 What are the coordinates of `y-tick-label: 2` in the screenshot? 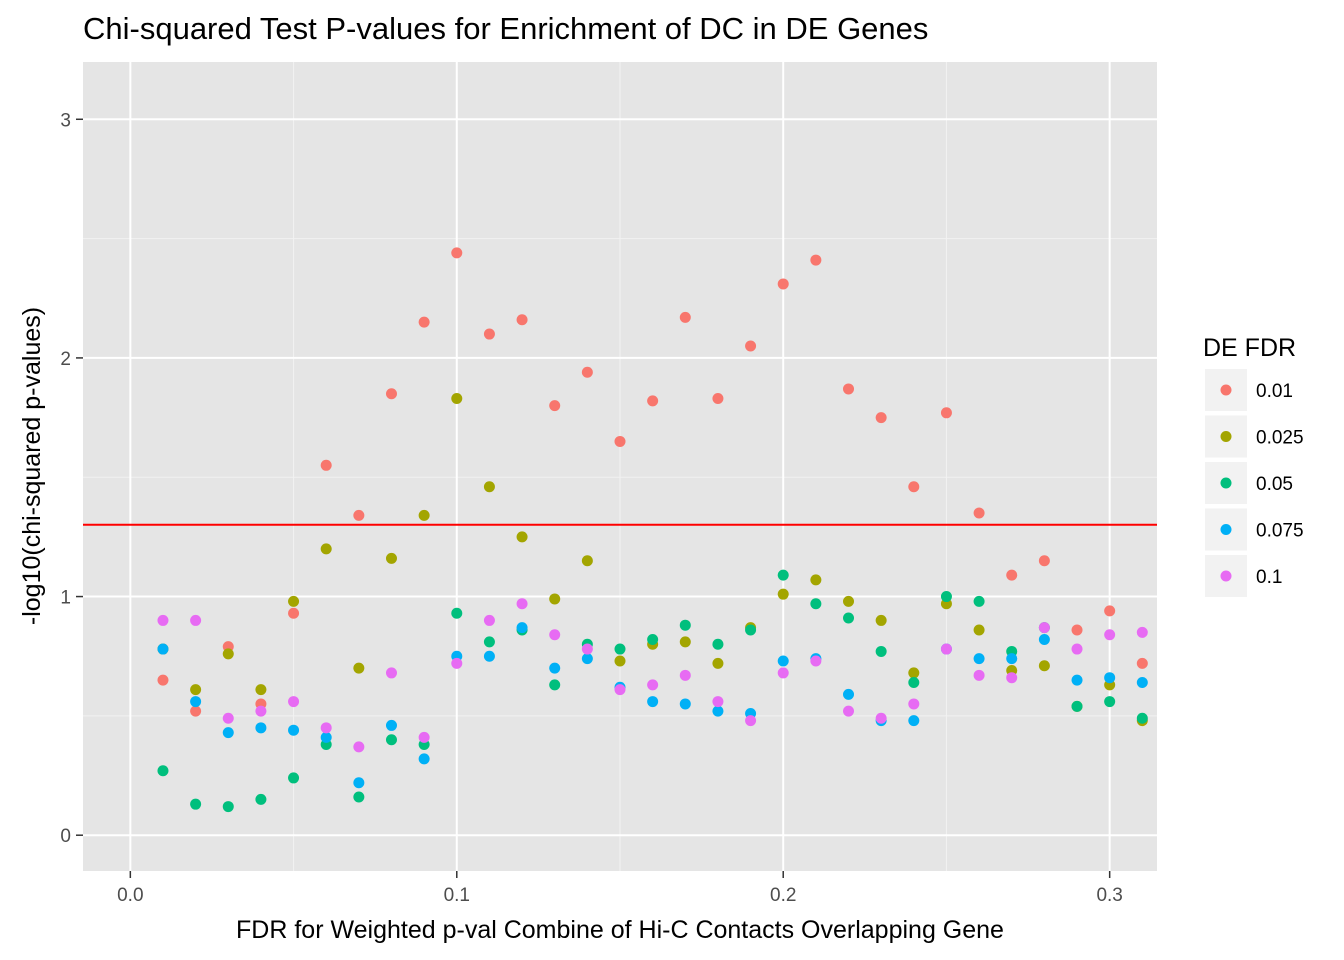 It's located at (65, 359).